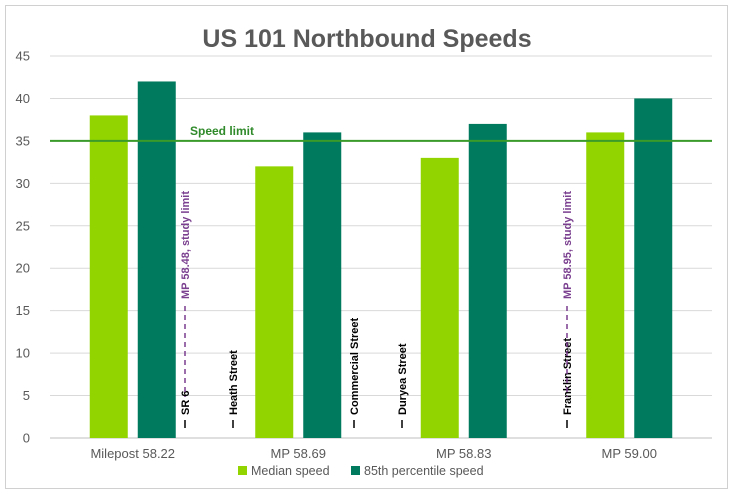 The width and height of the screenshot is (735, 496). What do you see at coordinates (23, 353) in the screenshot?
I see `y-tick-label: 10` at bounding box center [23, 353].